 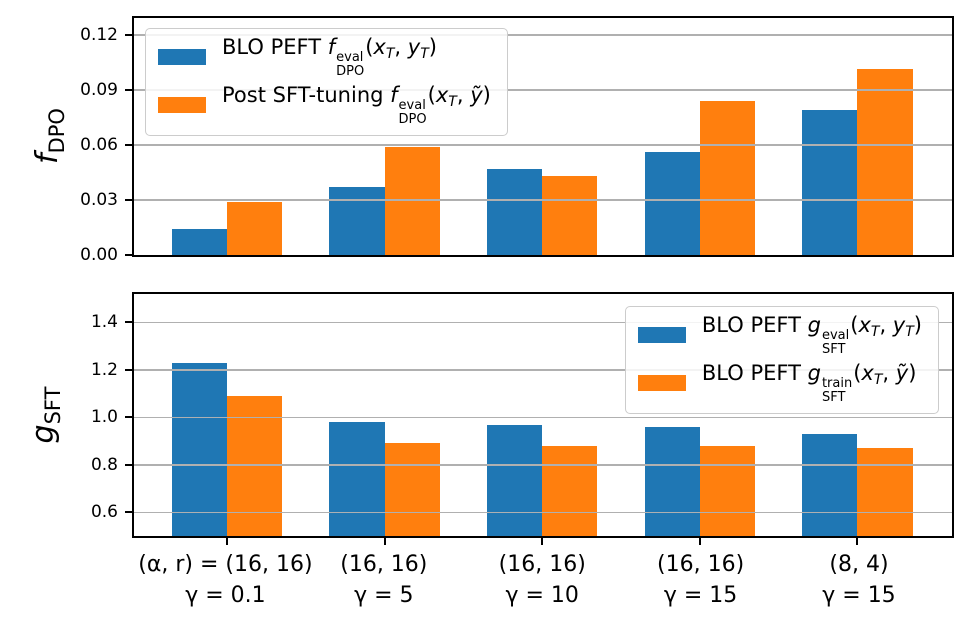 I want to click on ylabel-symbol: g, so click(x=43, y=434).